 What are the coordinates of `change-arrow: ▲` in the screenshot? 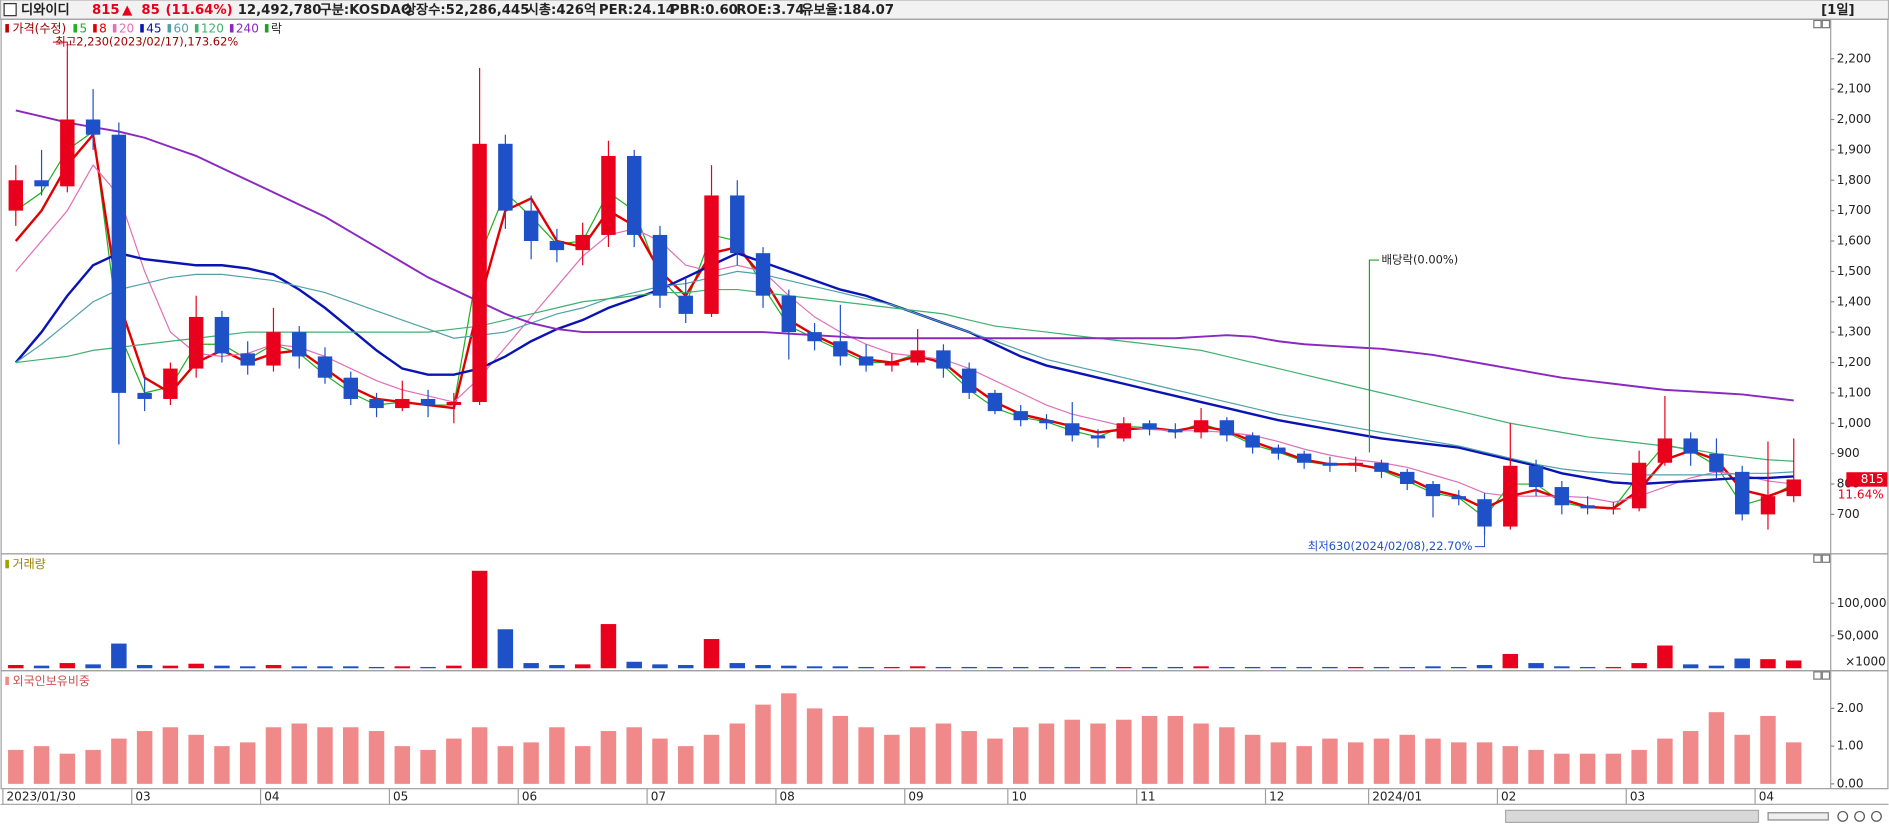 It's located at (127, 10).